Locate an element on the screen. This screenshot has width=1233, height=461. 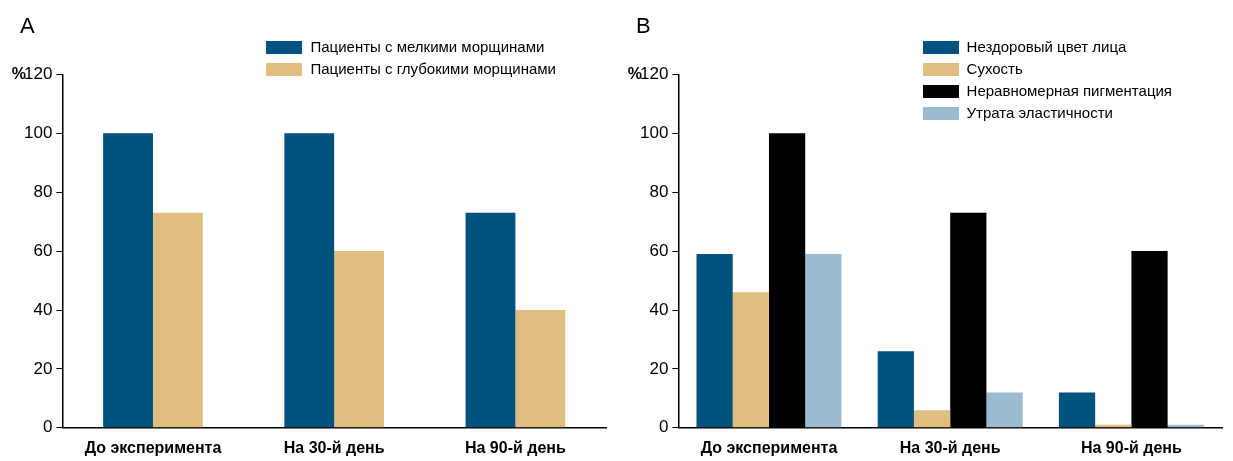
legend-label: Нездоровый цвет лица is located at coordinates (1046, 47).